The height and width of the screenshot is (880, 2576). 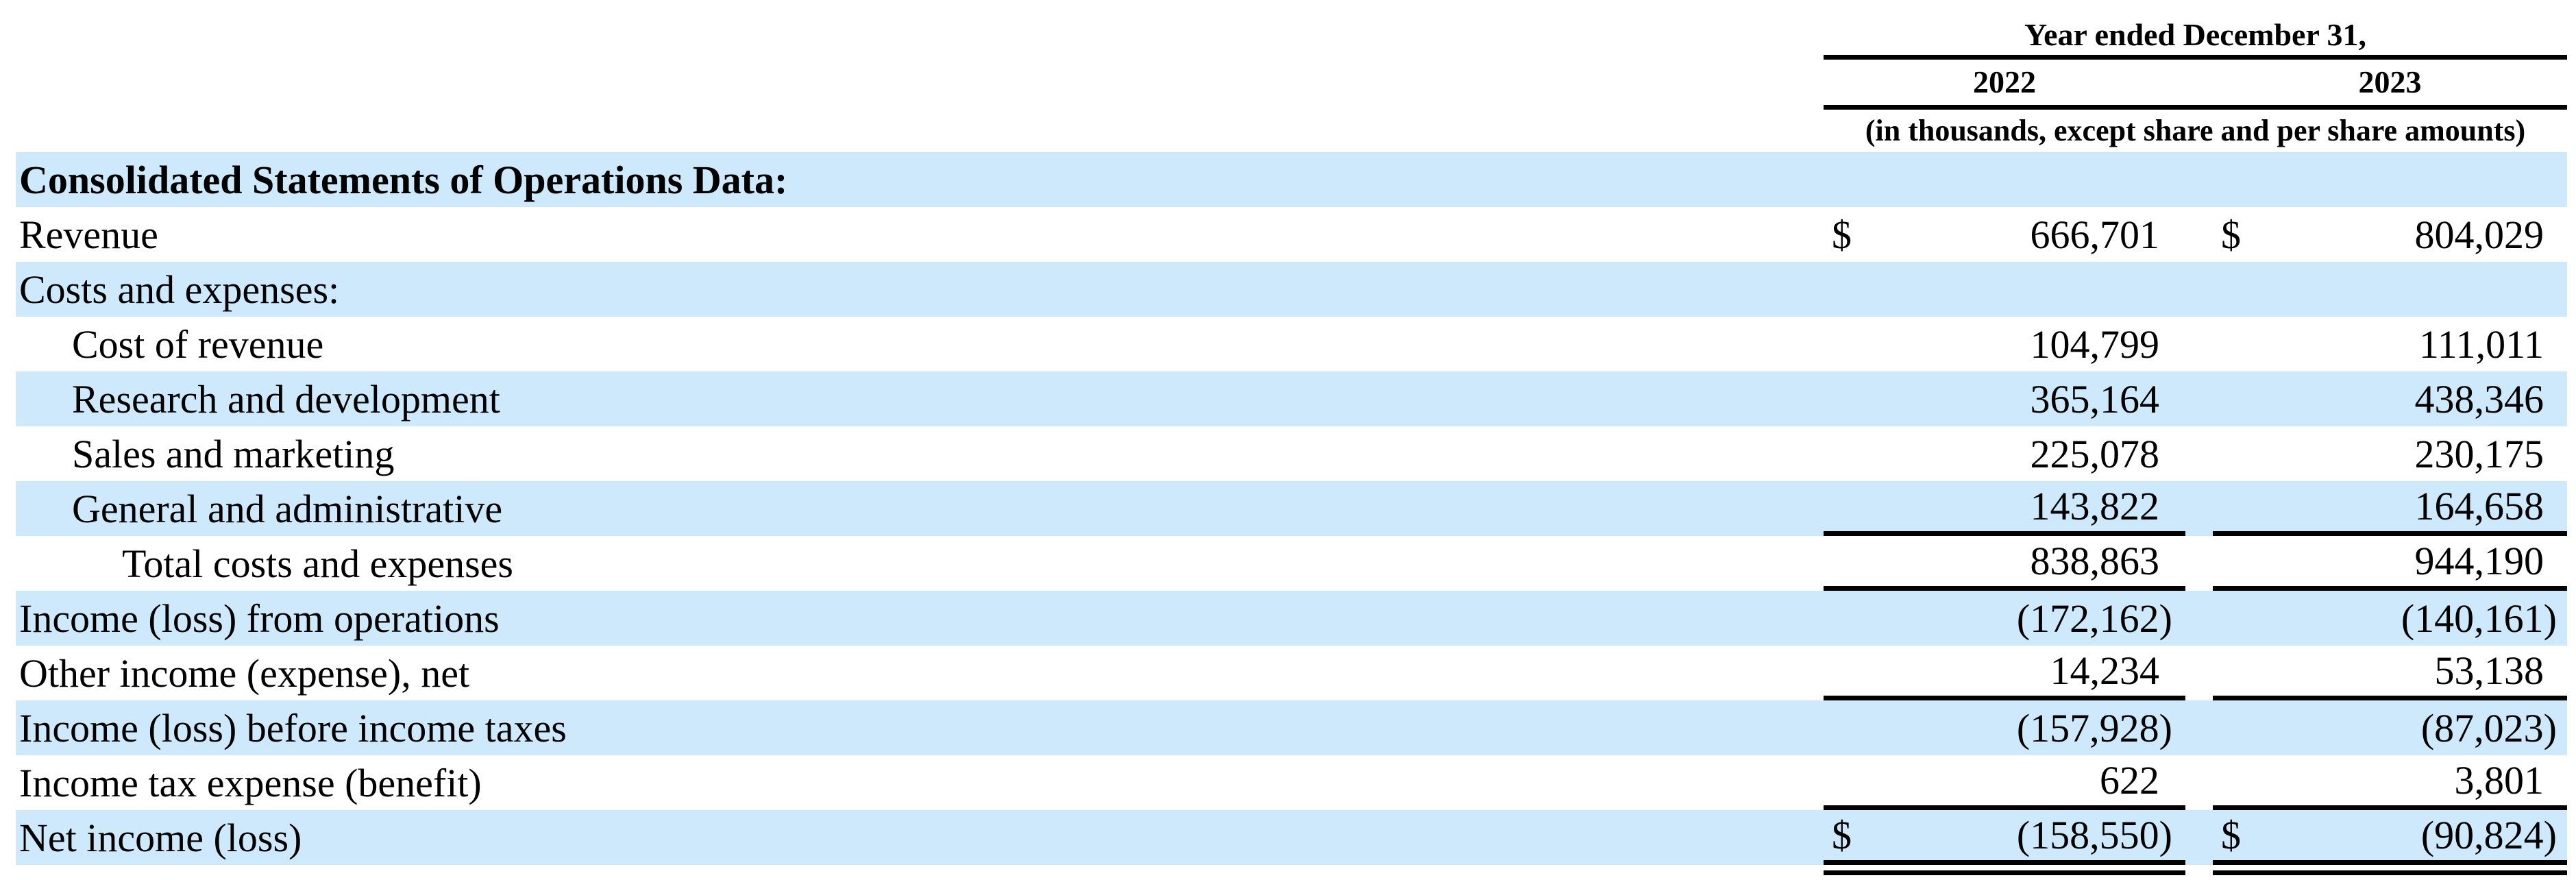 I want to click on row-label: Income (loss) before income taxes, so click(x=293, y=727).